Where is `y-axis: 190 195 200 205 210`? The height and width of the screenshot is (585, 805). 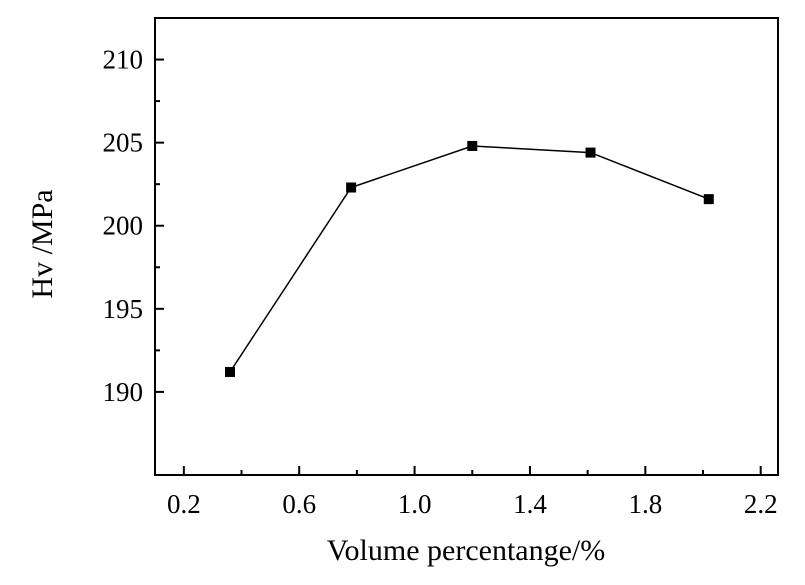 y-axis: 190 195 200 205 210 is located at coordinates (133, 226).